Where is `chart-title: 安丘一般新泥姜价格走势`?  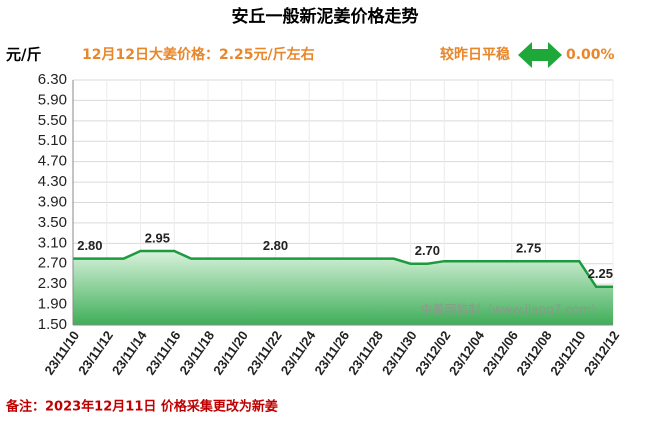
chart-title: 安丘一般新泥姜价格走势 is located at coordinates (325, 16).